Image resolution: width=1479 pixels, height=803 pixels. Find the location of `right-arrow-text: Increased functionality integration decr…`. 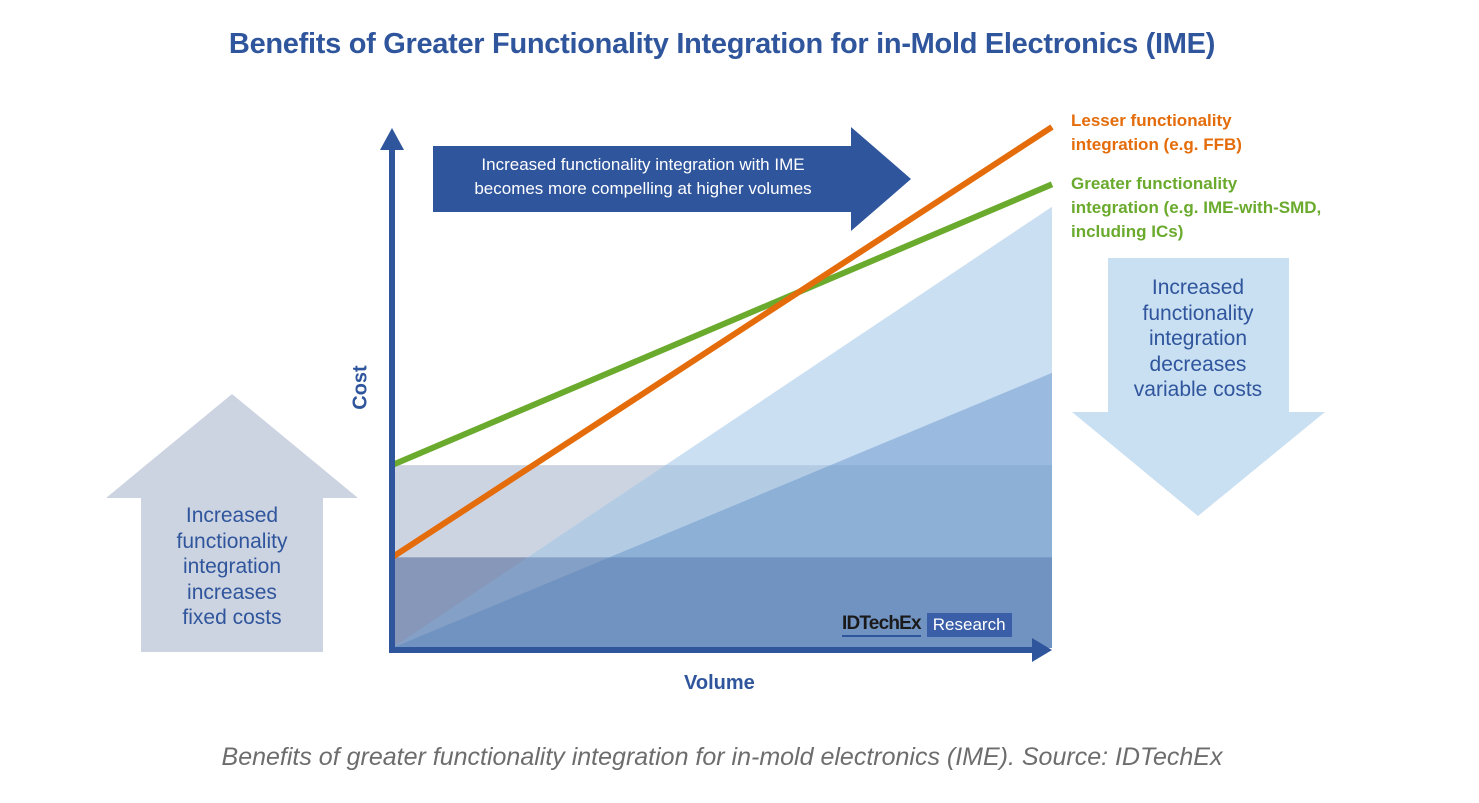

right-arrow-text: Increased functionality integration decr… is located at coordinates (1198, 338).